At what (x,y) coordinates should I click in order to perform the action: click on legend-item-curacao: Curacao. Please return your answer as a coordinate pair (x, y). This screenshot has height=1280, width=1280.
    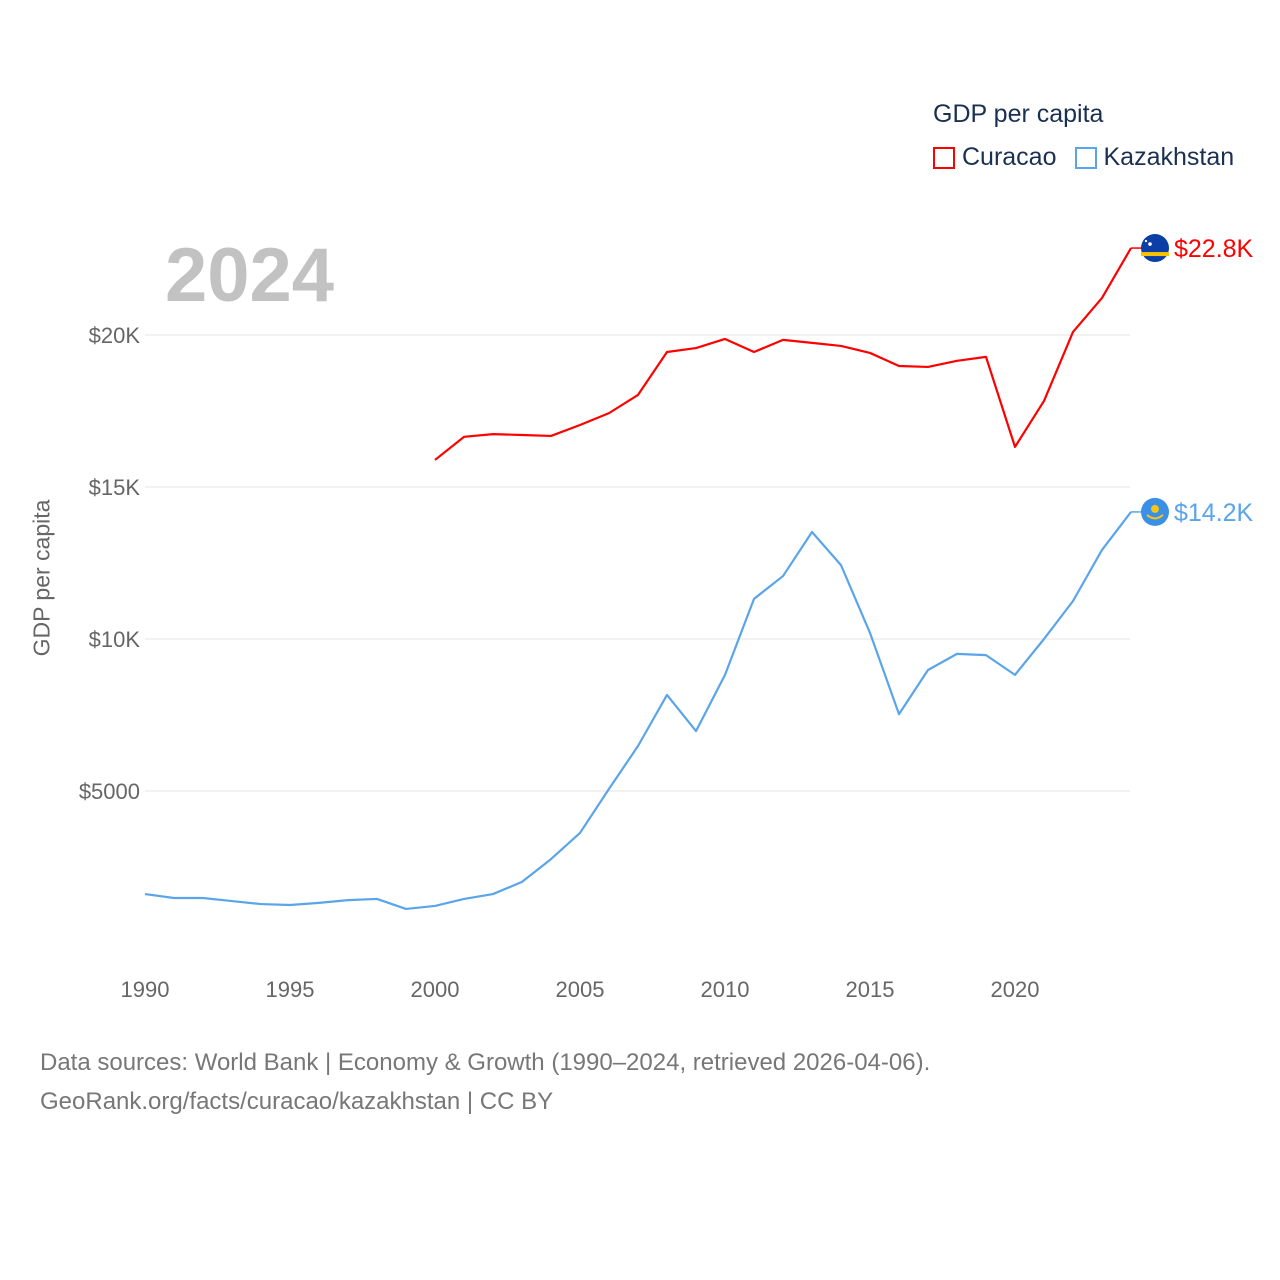
    Looking at the image, I should click on (995, 157).